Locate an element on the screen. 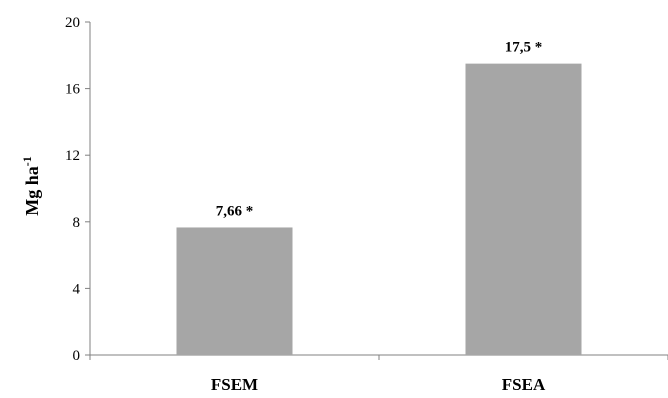  y-tick-label: 4 is located at coordinates (77, 289).